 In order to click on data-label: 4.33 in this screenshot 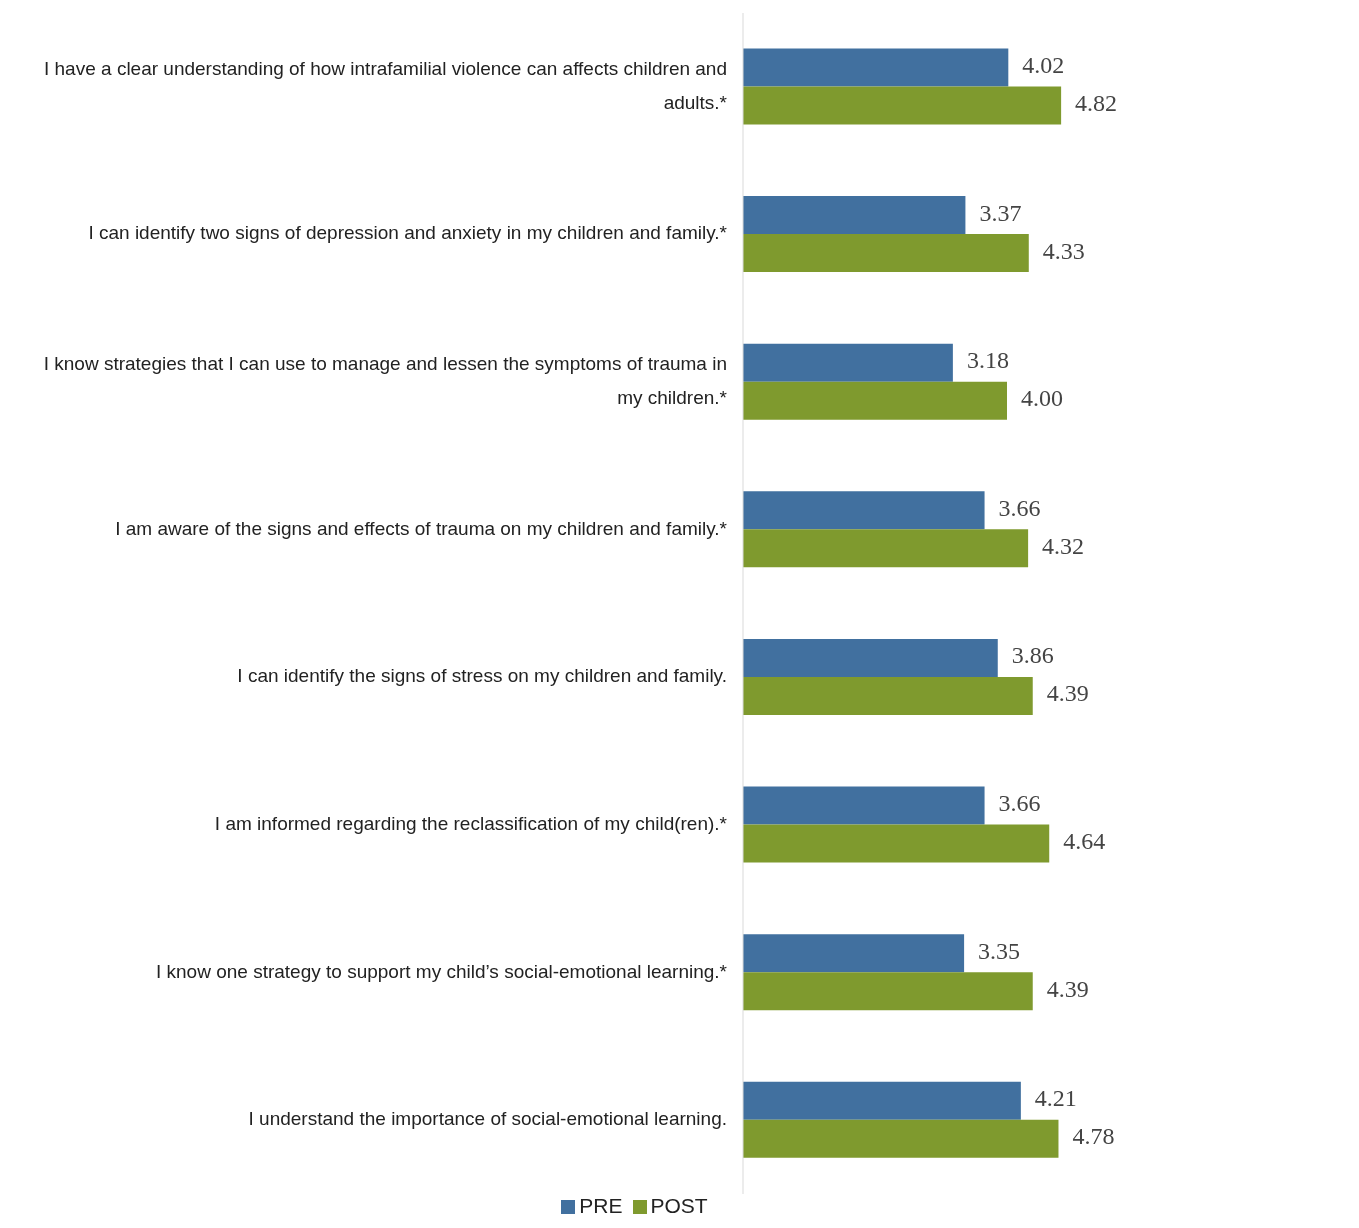, I will do `click(1063, 250)`.